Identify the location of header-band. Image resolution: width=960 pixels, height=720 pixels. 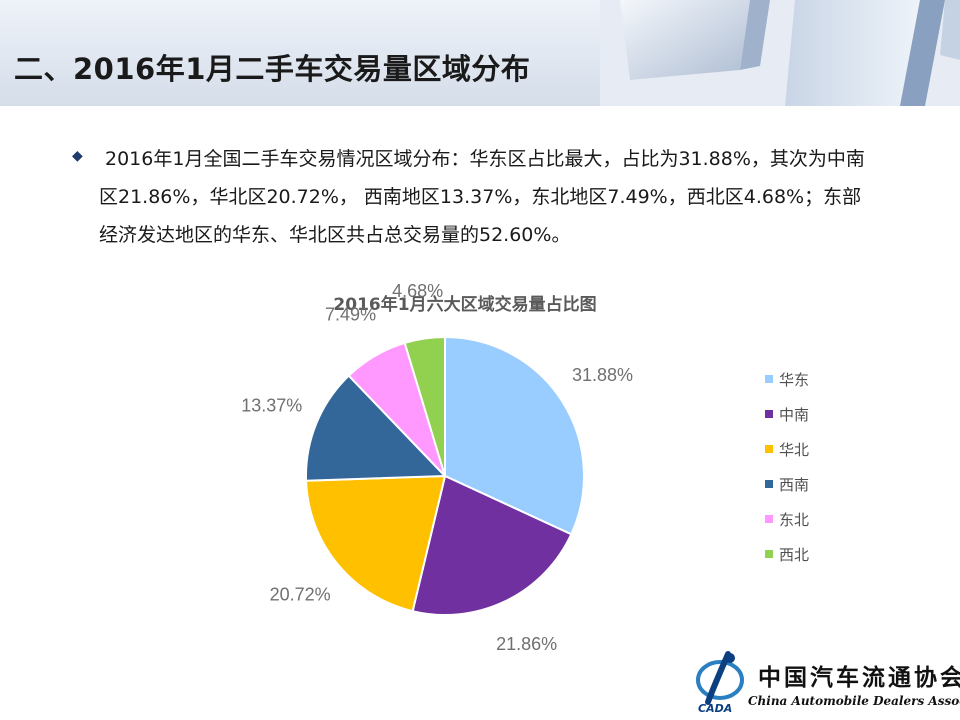
(480, 53).